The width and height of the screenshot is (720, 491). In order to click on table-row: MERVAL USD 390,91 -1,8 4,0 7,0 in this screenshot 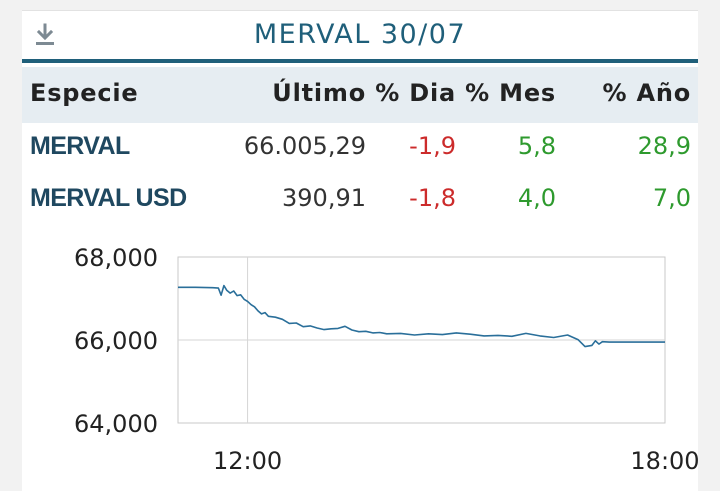, I will do `click(360, 202)`.